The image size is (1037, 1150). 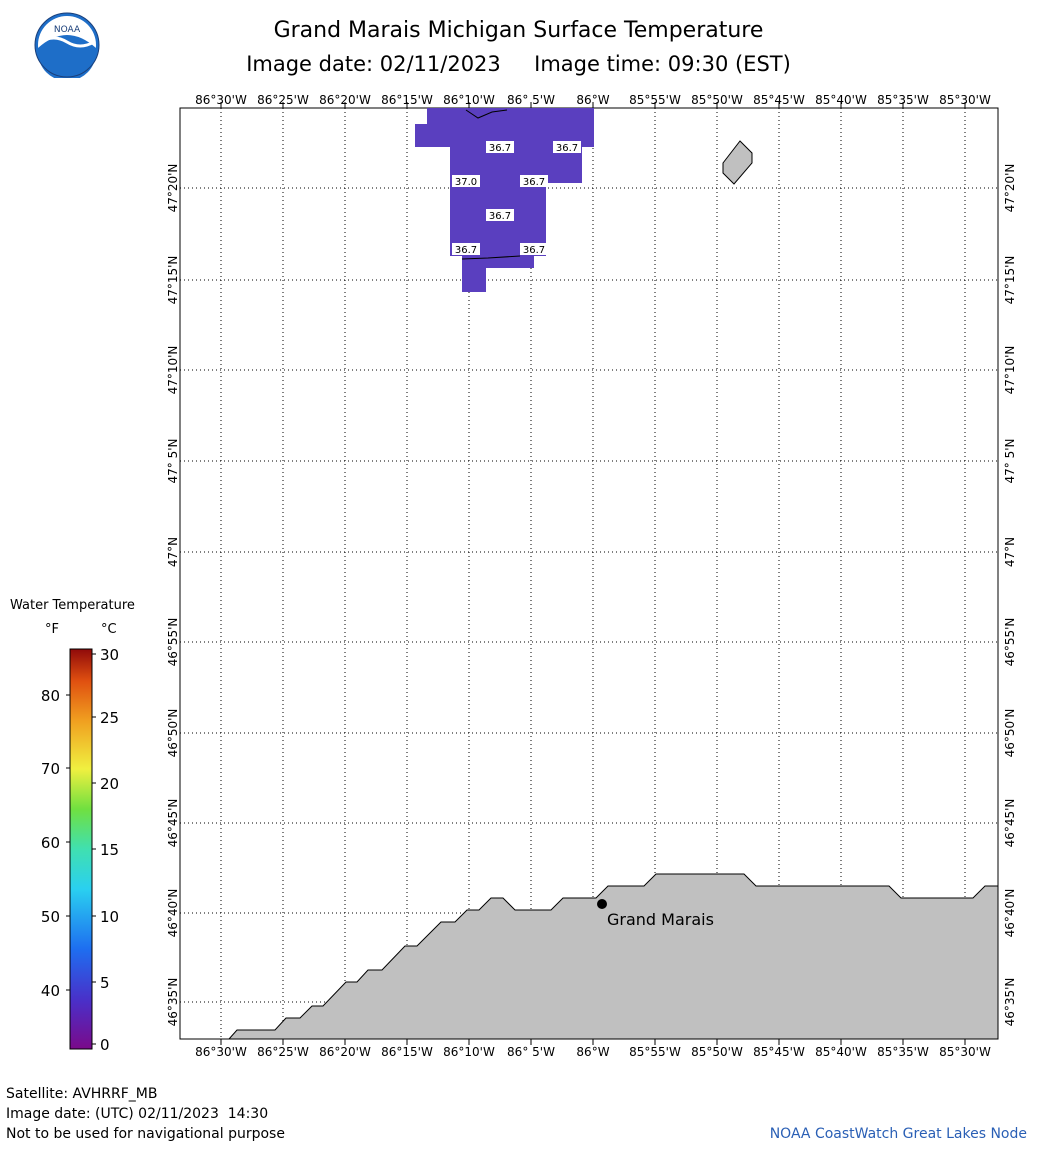 What do you see at coordinates (109, 718) in the screenshot?
I see `legend-c-tick: 25` at bounding box center [109, 718].